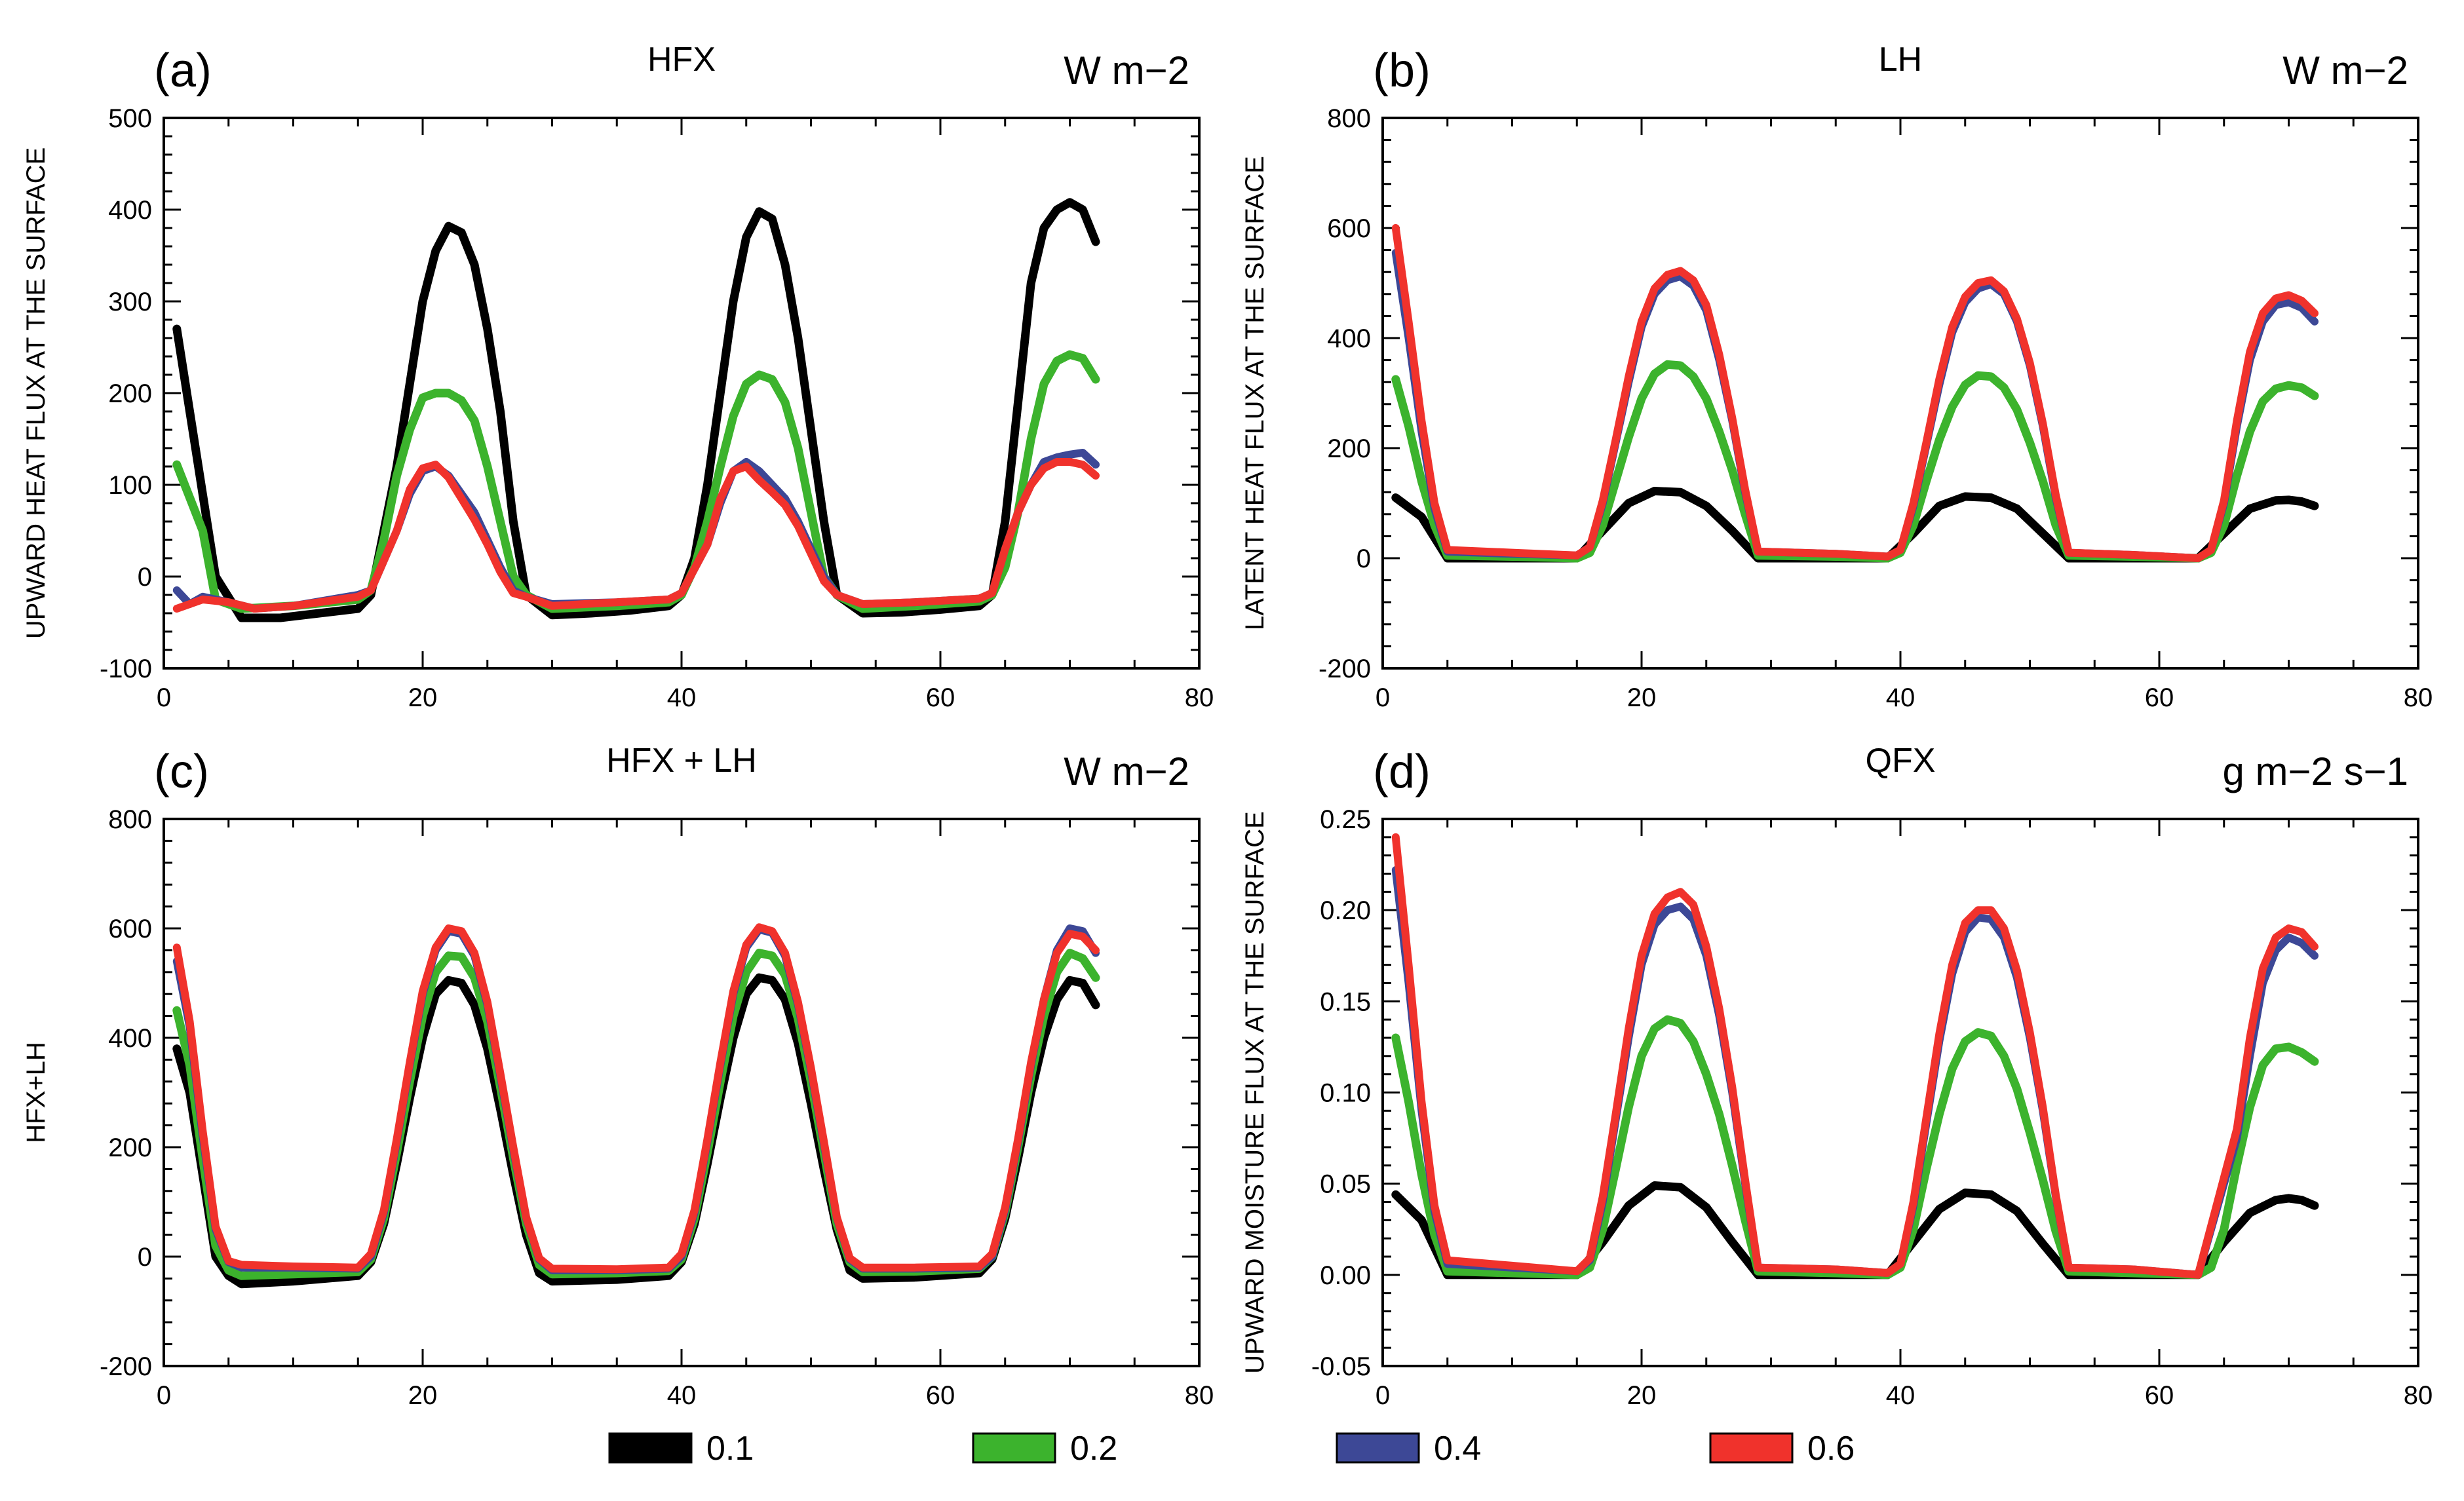  Describe the element at coordinates (1255, 1092) in the screenshot. I see `y-axis-label: UPWARD MOISTURE FLUX AT THE SURFACE` at that location.